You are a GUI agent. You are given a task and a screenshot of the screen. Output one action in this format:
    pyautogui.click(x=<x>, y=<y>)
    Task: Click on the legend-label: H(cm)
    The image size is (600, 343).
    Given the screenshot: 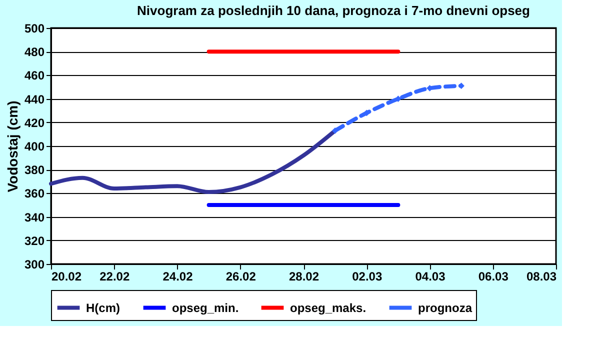 What is the action you would take?
    pyautogui.click(x=103, y=307)
    